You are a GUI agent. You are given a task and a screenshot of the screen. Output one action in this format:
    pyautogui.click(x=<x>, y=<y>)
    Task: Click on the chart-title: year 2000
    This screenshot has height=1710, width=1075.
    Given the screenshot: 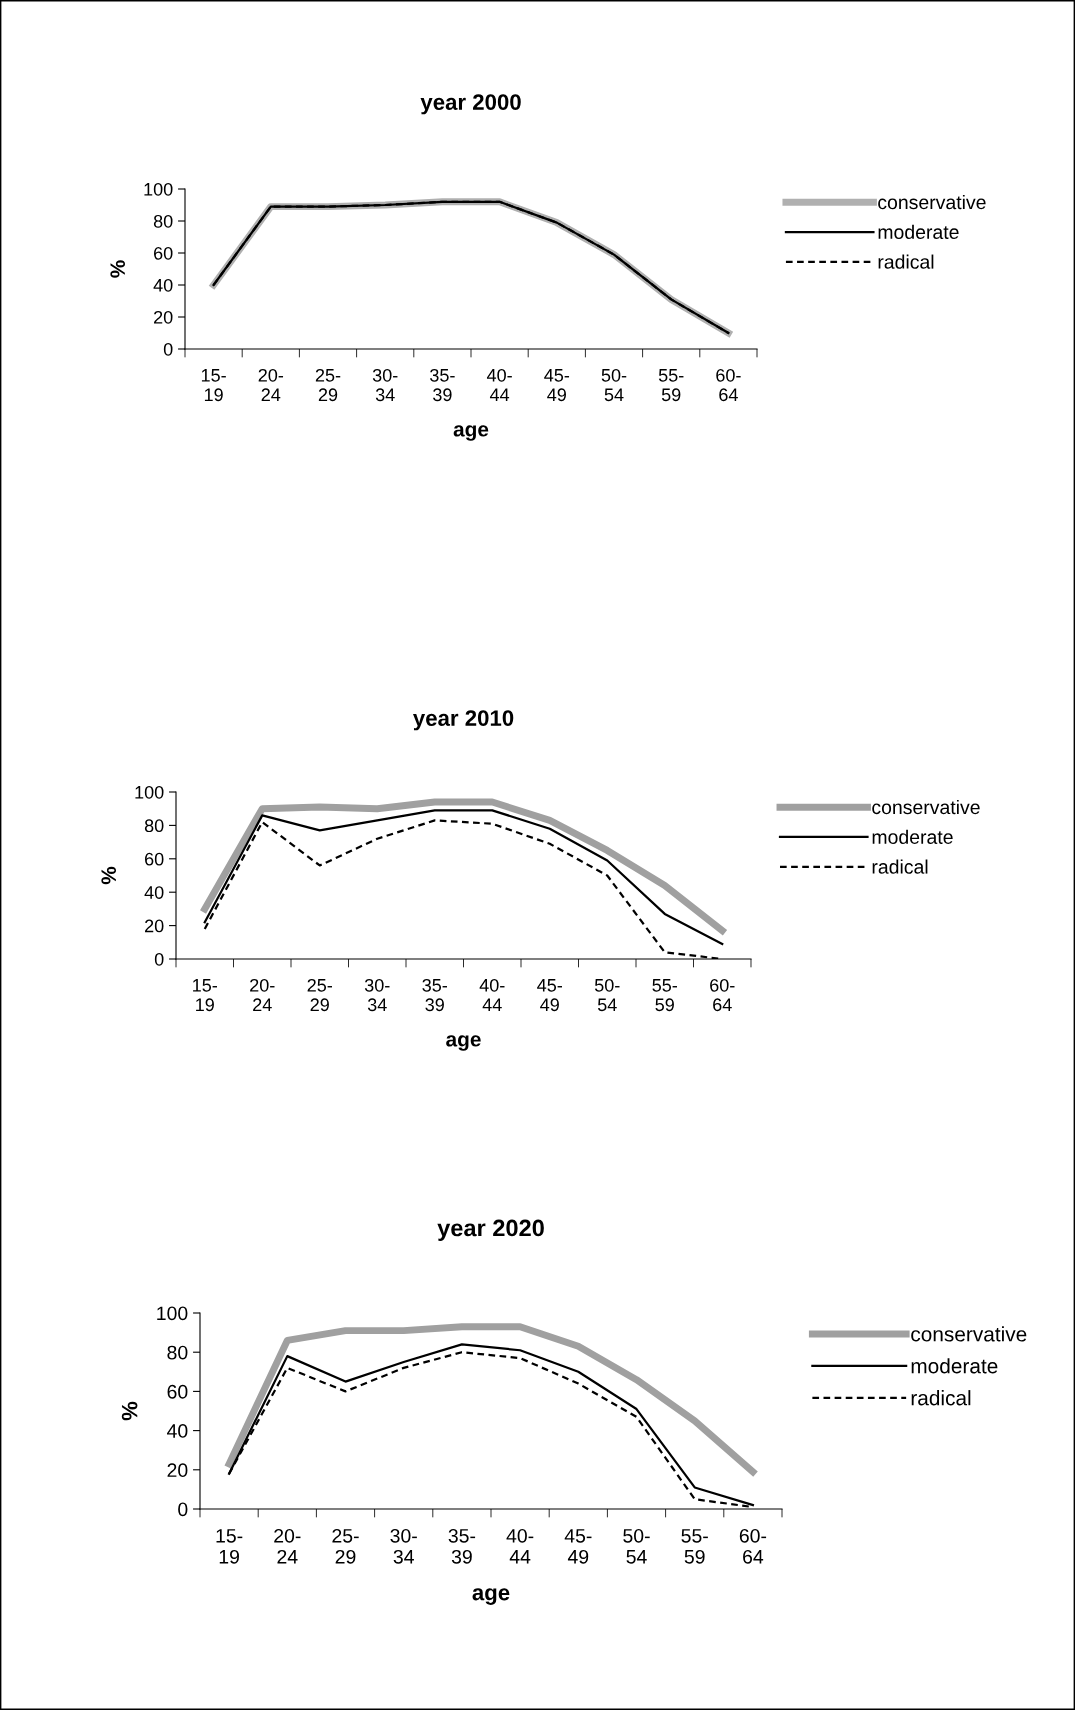 What is the action you would take?
    pyautogui.click(x=470, y=104)
    